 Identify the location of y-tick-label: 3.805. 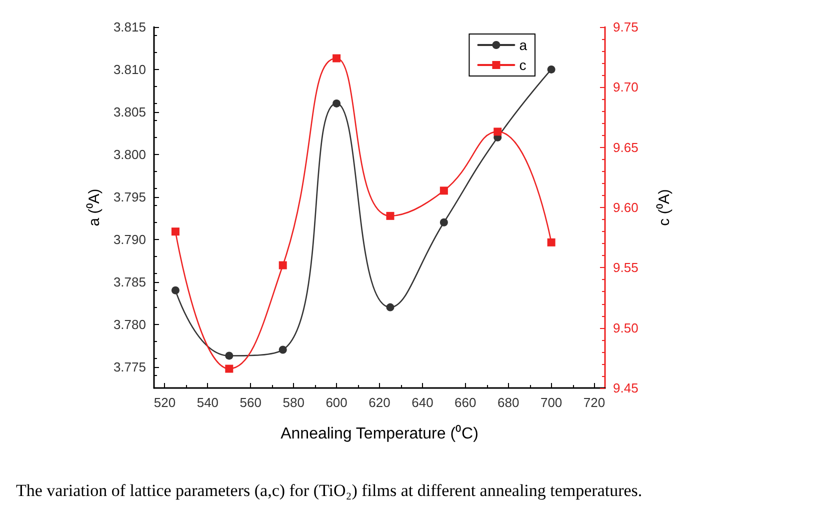
(129, 112).